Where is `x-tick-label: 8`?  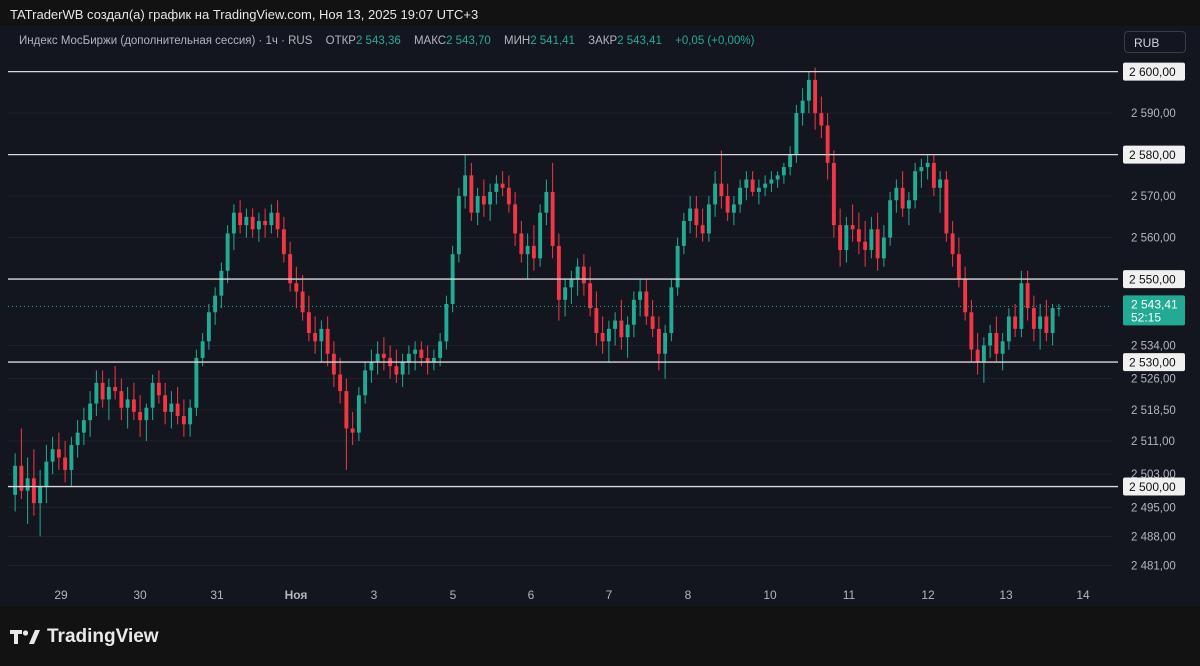 x-tick-label: 8 is located at coordinates (688, 595).